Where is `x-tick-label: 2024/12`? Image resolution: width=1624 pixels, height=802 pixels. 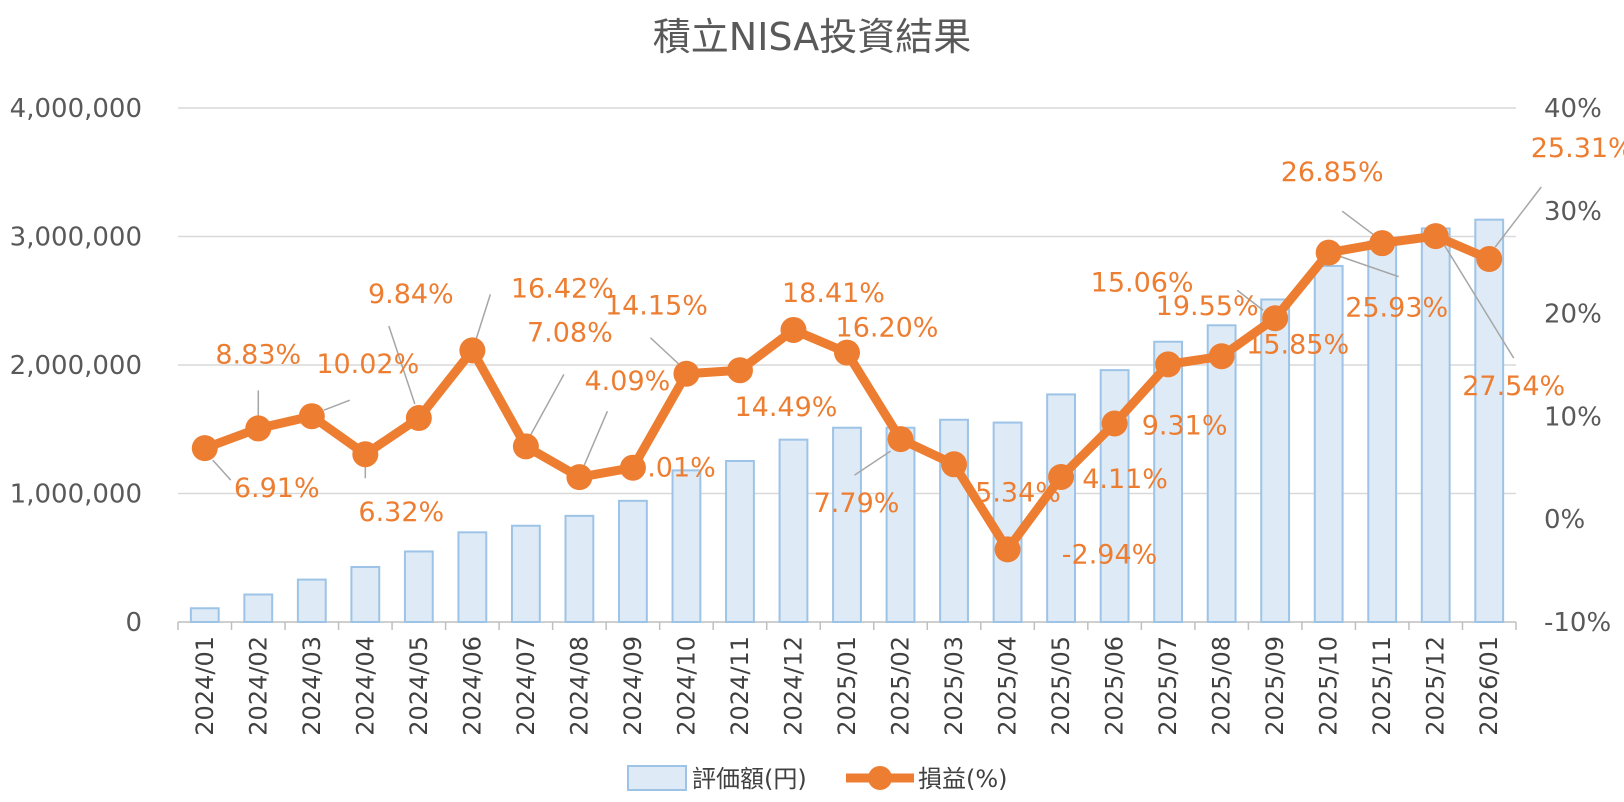
x-tick-label: 2024/12 is located at coordinates (793, 686).